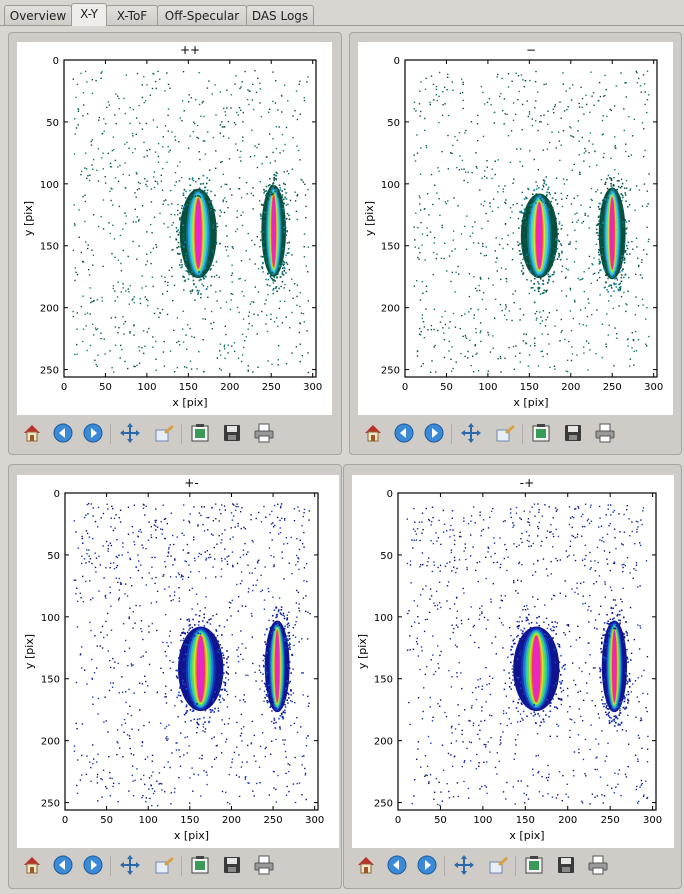 The image size is (684, 894). What do you see at coordinates (38, 15) in the screenshot?
I see `tab-overview: Overview` at bounding box center [38, 15].